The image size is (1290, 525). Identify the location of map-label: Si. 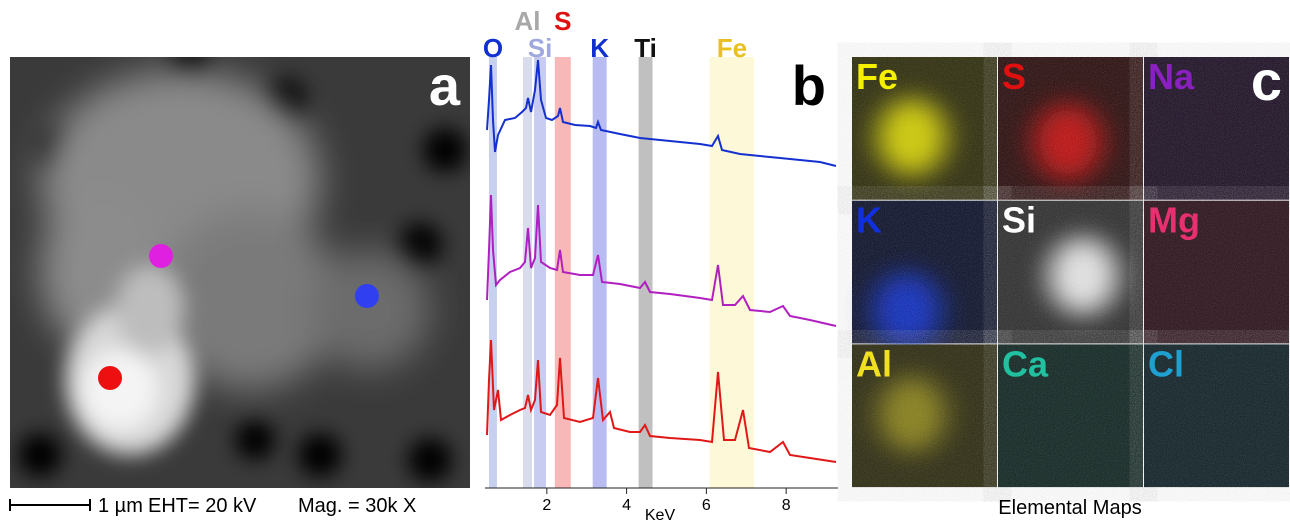
(1019, 220).